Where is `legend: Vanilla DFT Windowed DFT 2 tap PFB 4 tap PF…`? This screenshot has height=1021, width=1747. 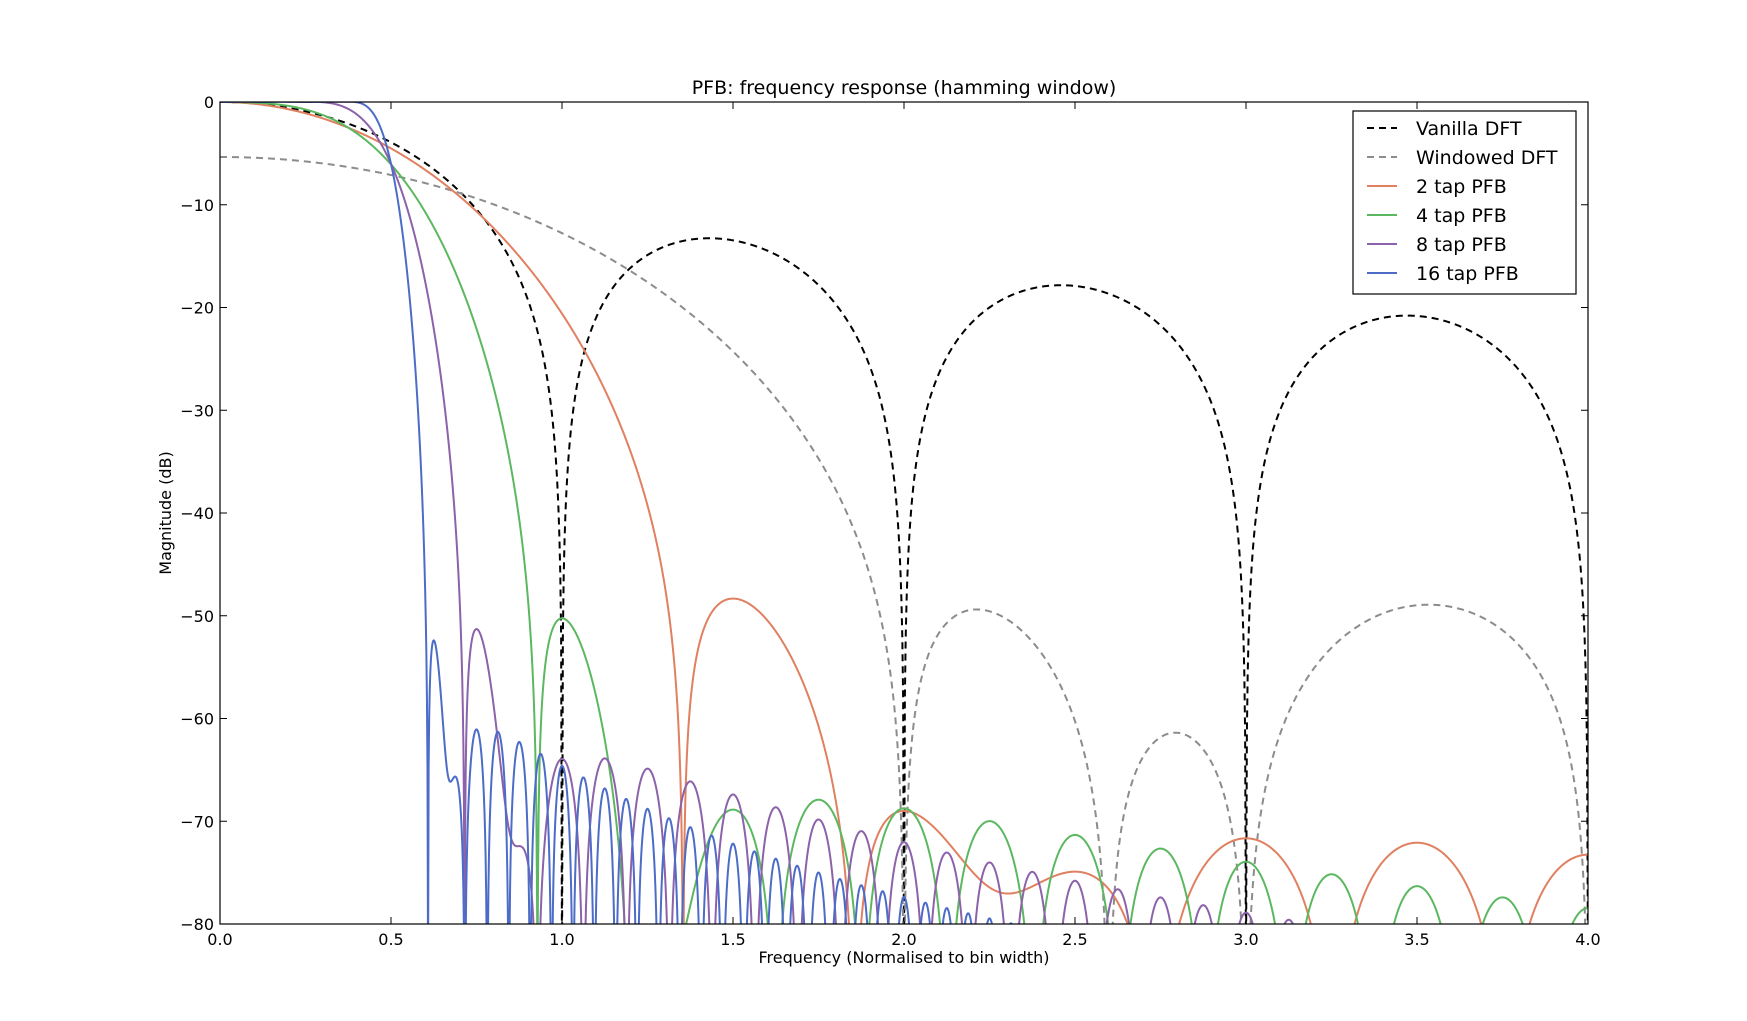
legend: Vanilla DFT Windowed DFT 2 tap PFB 4 tap PF… is located at coordinates (1464, 202).